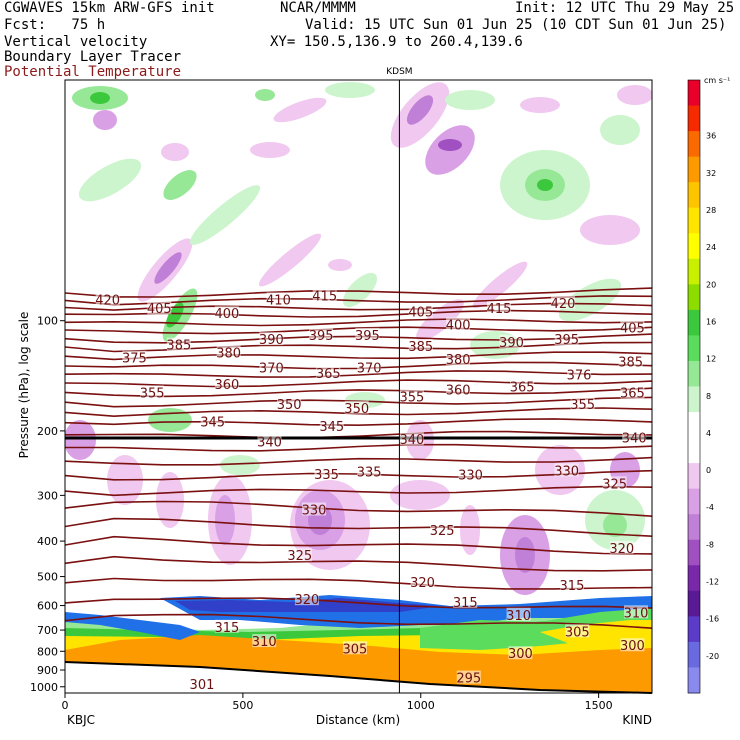 The width and height of the screenshot is (740, 740). I want to click on colorbar-tick-label: 4, so click(708, 433).